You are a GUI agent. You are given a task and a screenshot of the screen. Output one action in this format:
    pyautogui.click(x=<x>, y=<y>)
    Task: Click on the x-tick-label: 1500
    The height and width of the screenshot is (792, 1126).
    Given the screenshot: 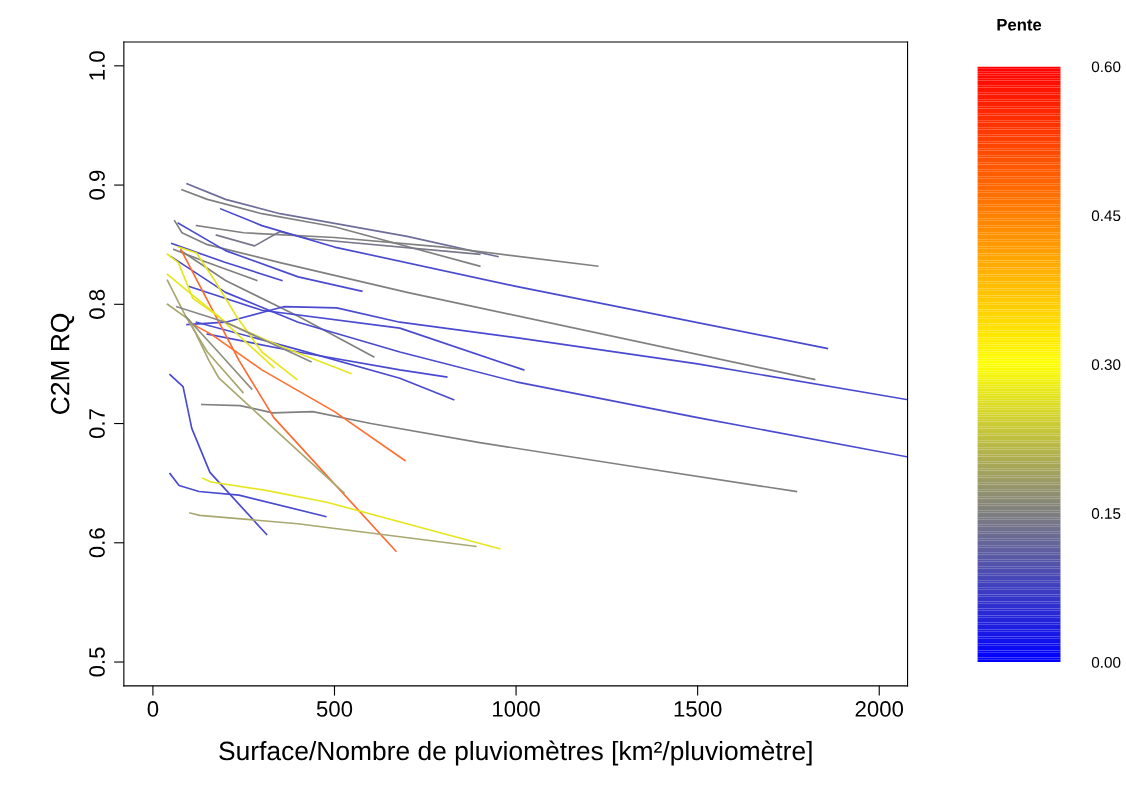 What is the action you would take?
    pyautogui.click(x=698, y=709)
    